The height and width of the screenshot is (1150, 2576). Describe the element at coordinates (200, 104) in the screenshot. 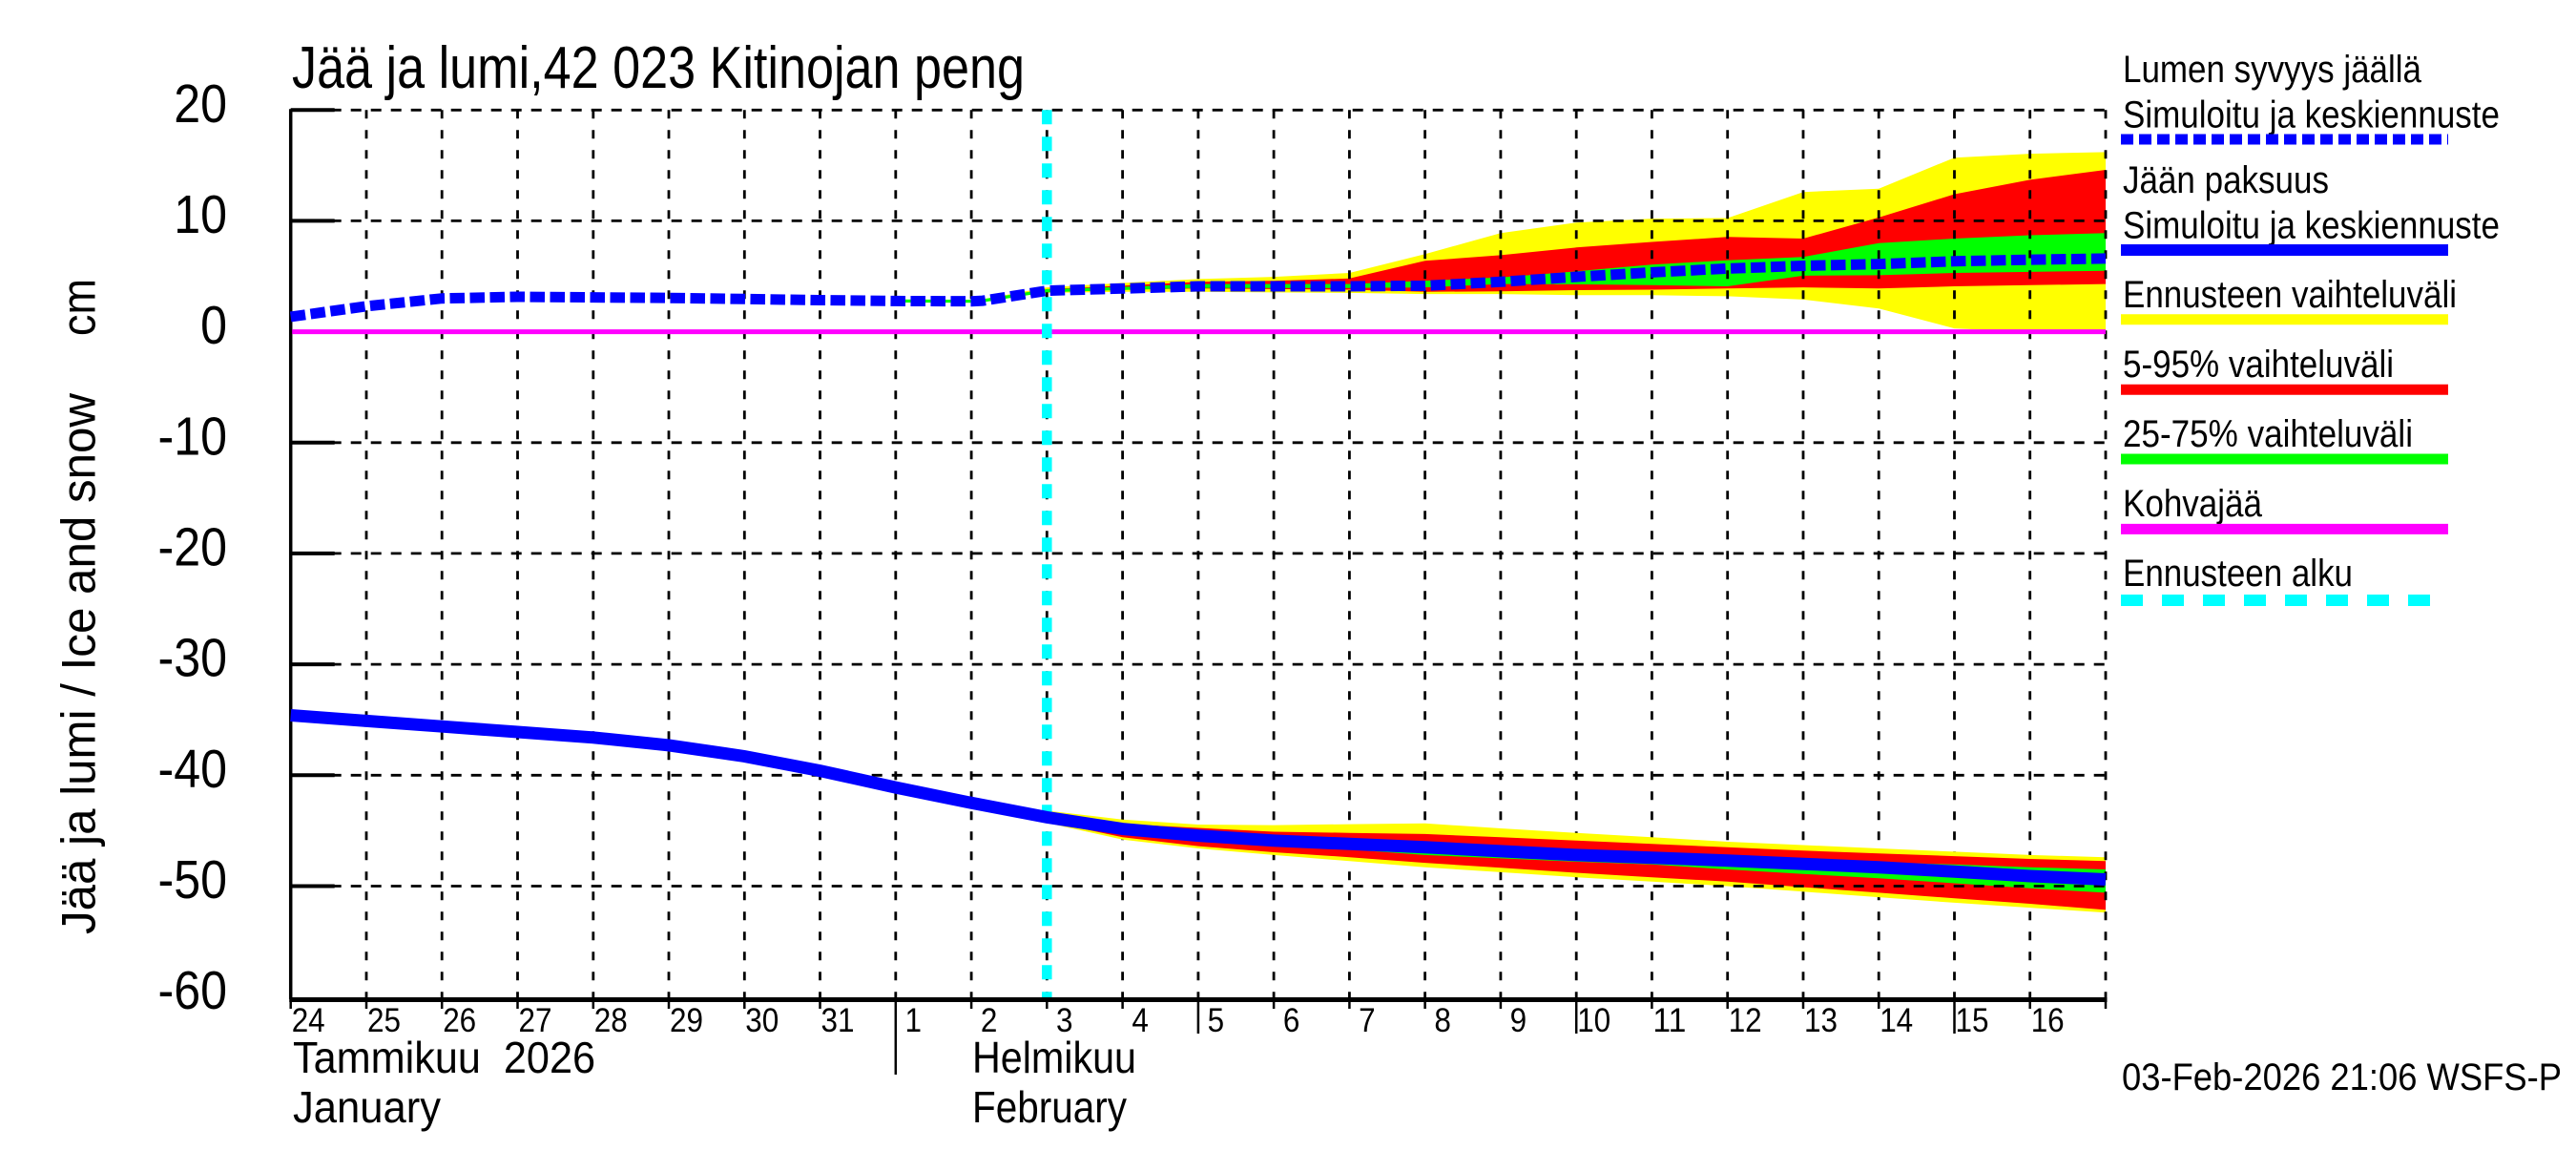

I see `svg-text: 20` at that location.